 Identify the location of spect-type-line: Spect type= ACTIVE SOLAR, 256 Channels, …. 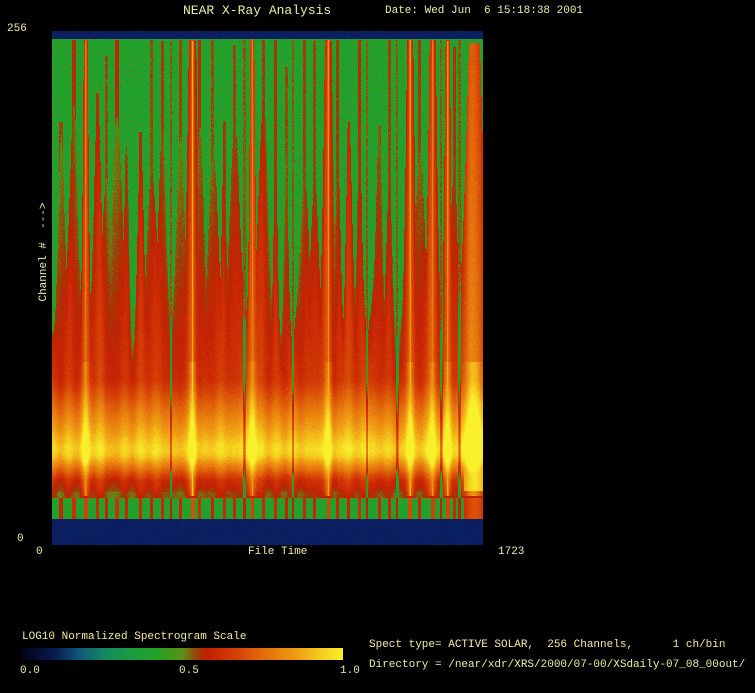
(547, 645).